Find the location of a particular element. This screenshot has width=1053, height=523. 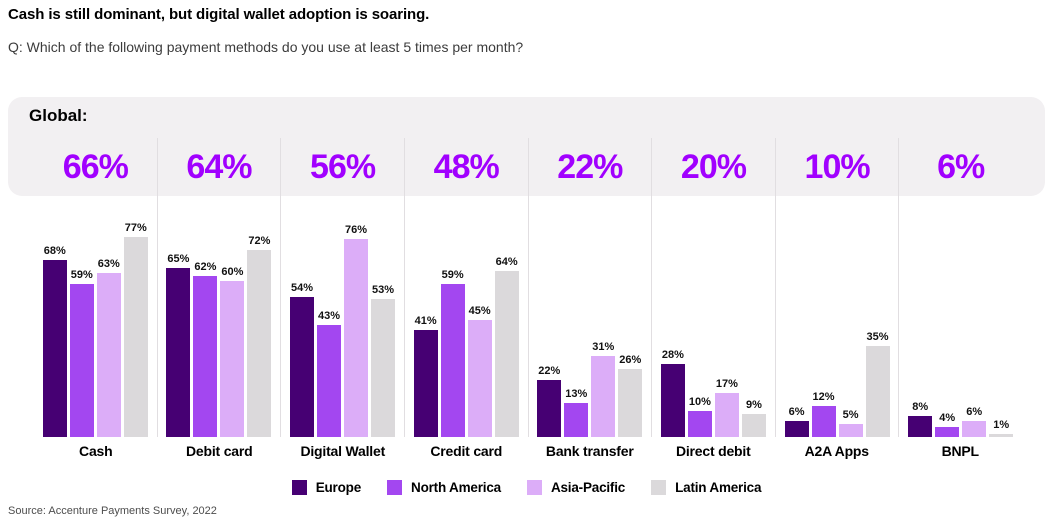

bar-value-label: 5% is located at coordinates (850, 415).